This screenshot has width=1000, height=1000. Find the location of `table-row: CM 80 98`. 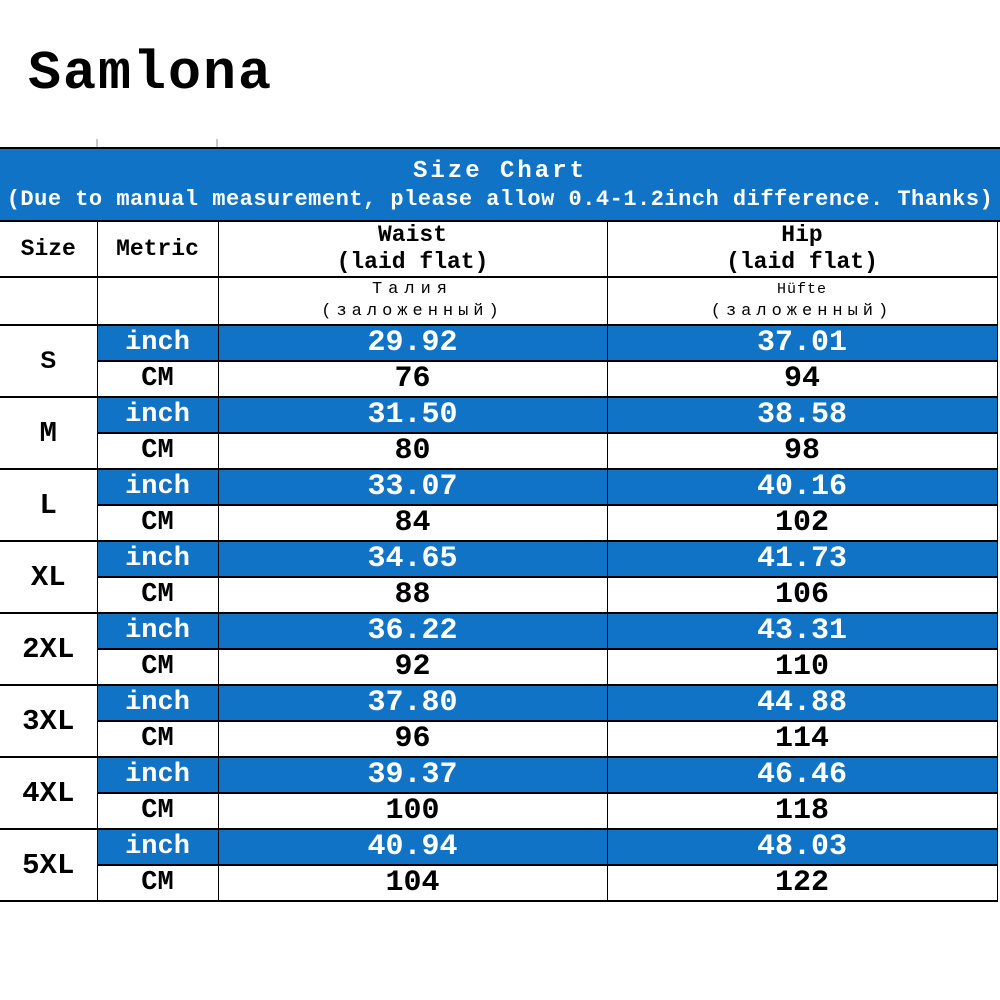

table-row: CM 80 98 is located at coordinates (499, 451).